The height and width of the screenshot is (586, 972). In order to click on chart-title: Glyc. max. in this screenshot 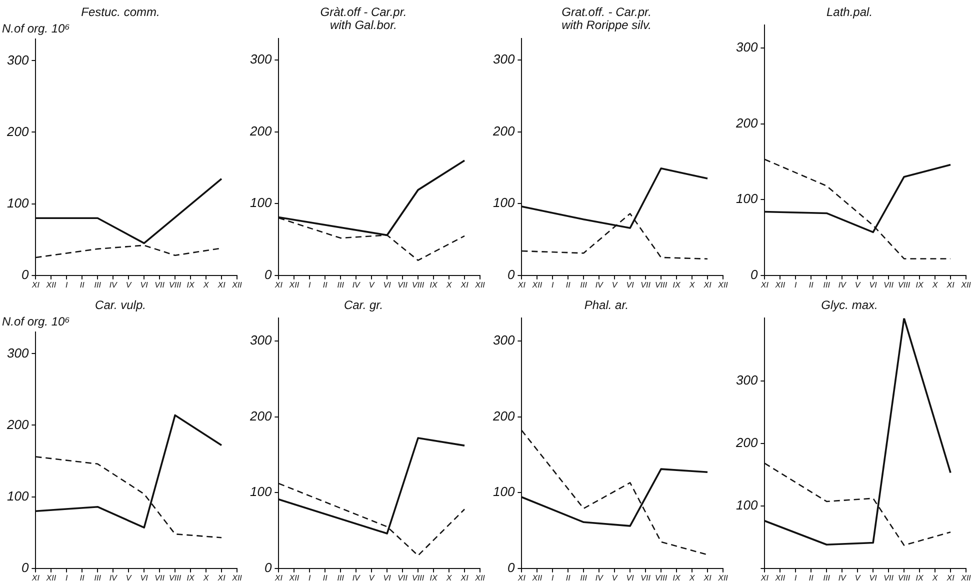, I will do `click(849, 305)`.